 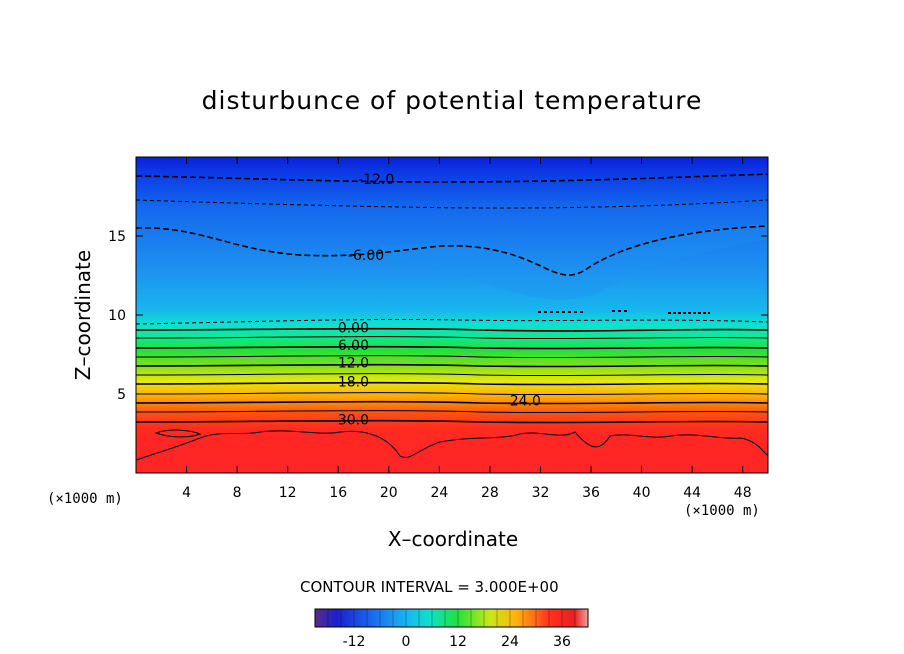 What do you see at coordinates (562, 642) in the screenshot?
I see `colorbar-tick-label: 36` at bounding box center [562, 642].